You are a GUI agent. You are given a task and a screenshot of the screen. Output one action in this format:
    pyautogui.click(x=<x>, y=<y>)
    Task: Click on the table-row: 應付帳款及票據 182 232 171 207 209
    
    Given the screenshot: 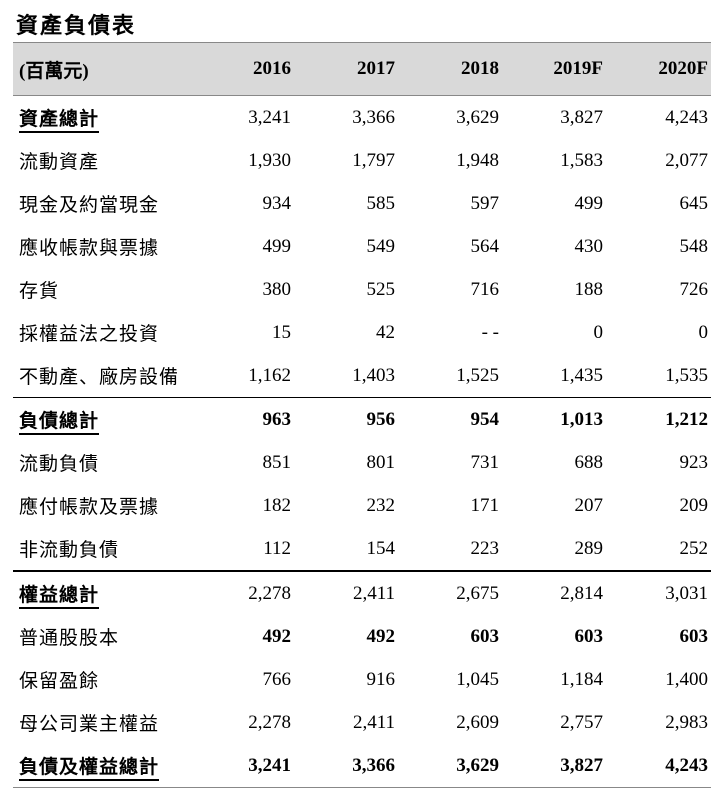 What is the action you would take?
    pyautogui.click(x=362, y=505)
    